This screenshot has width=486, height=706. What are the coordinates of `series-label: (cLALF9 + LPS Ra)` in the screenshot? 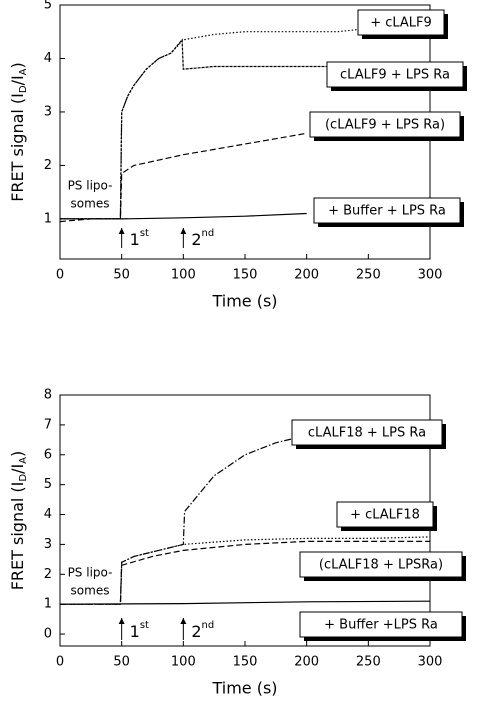 It's located at (385, 125).